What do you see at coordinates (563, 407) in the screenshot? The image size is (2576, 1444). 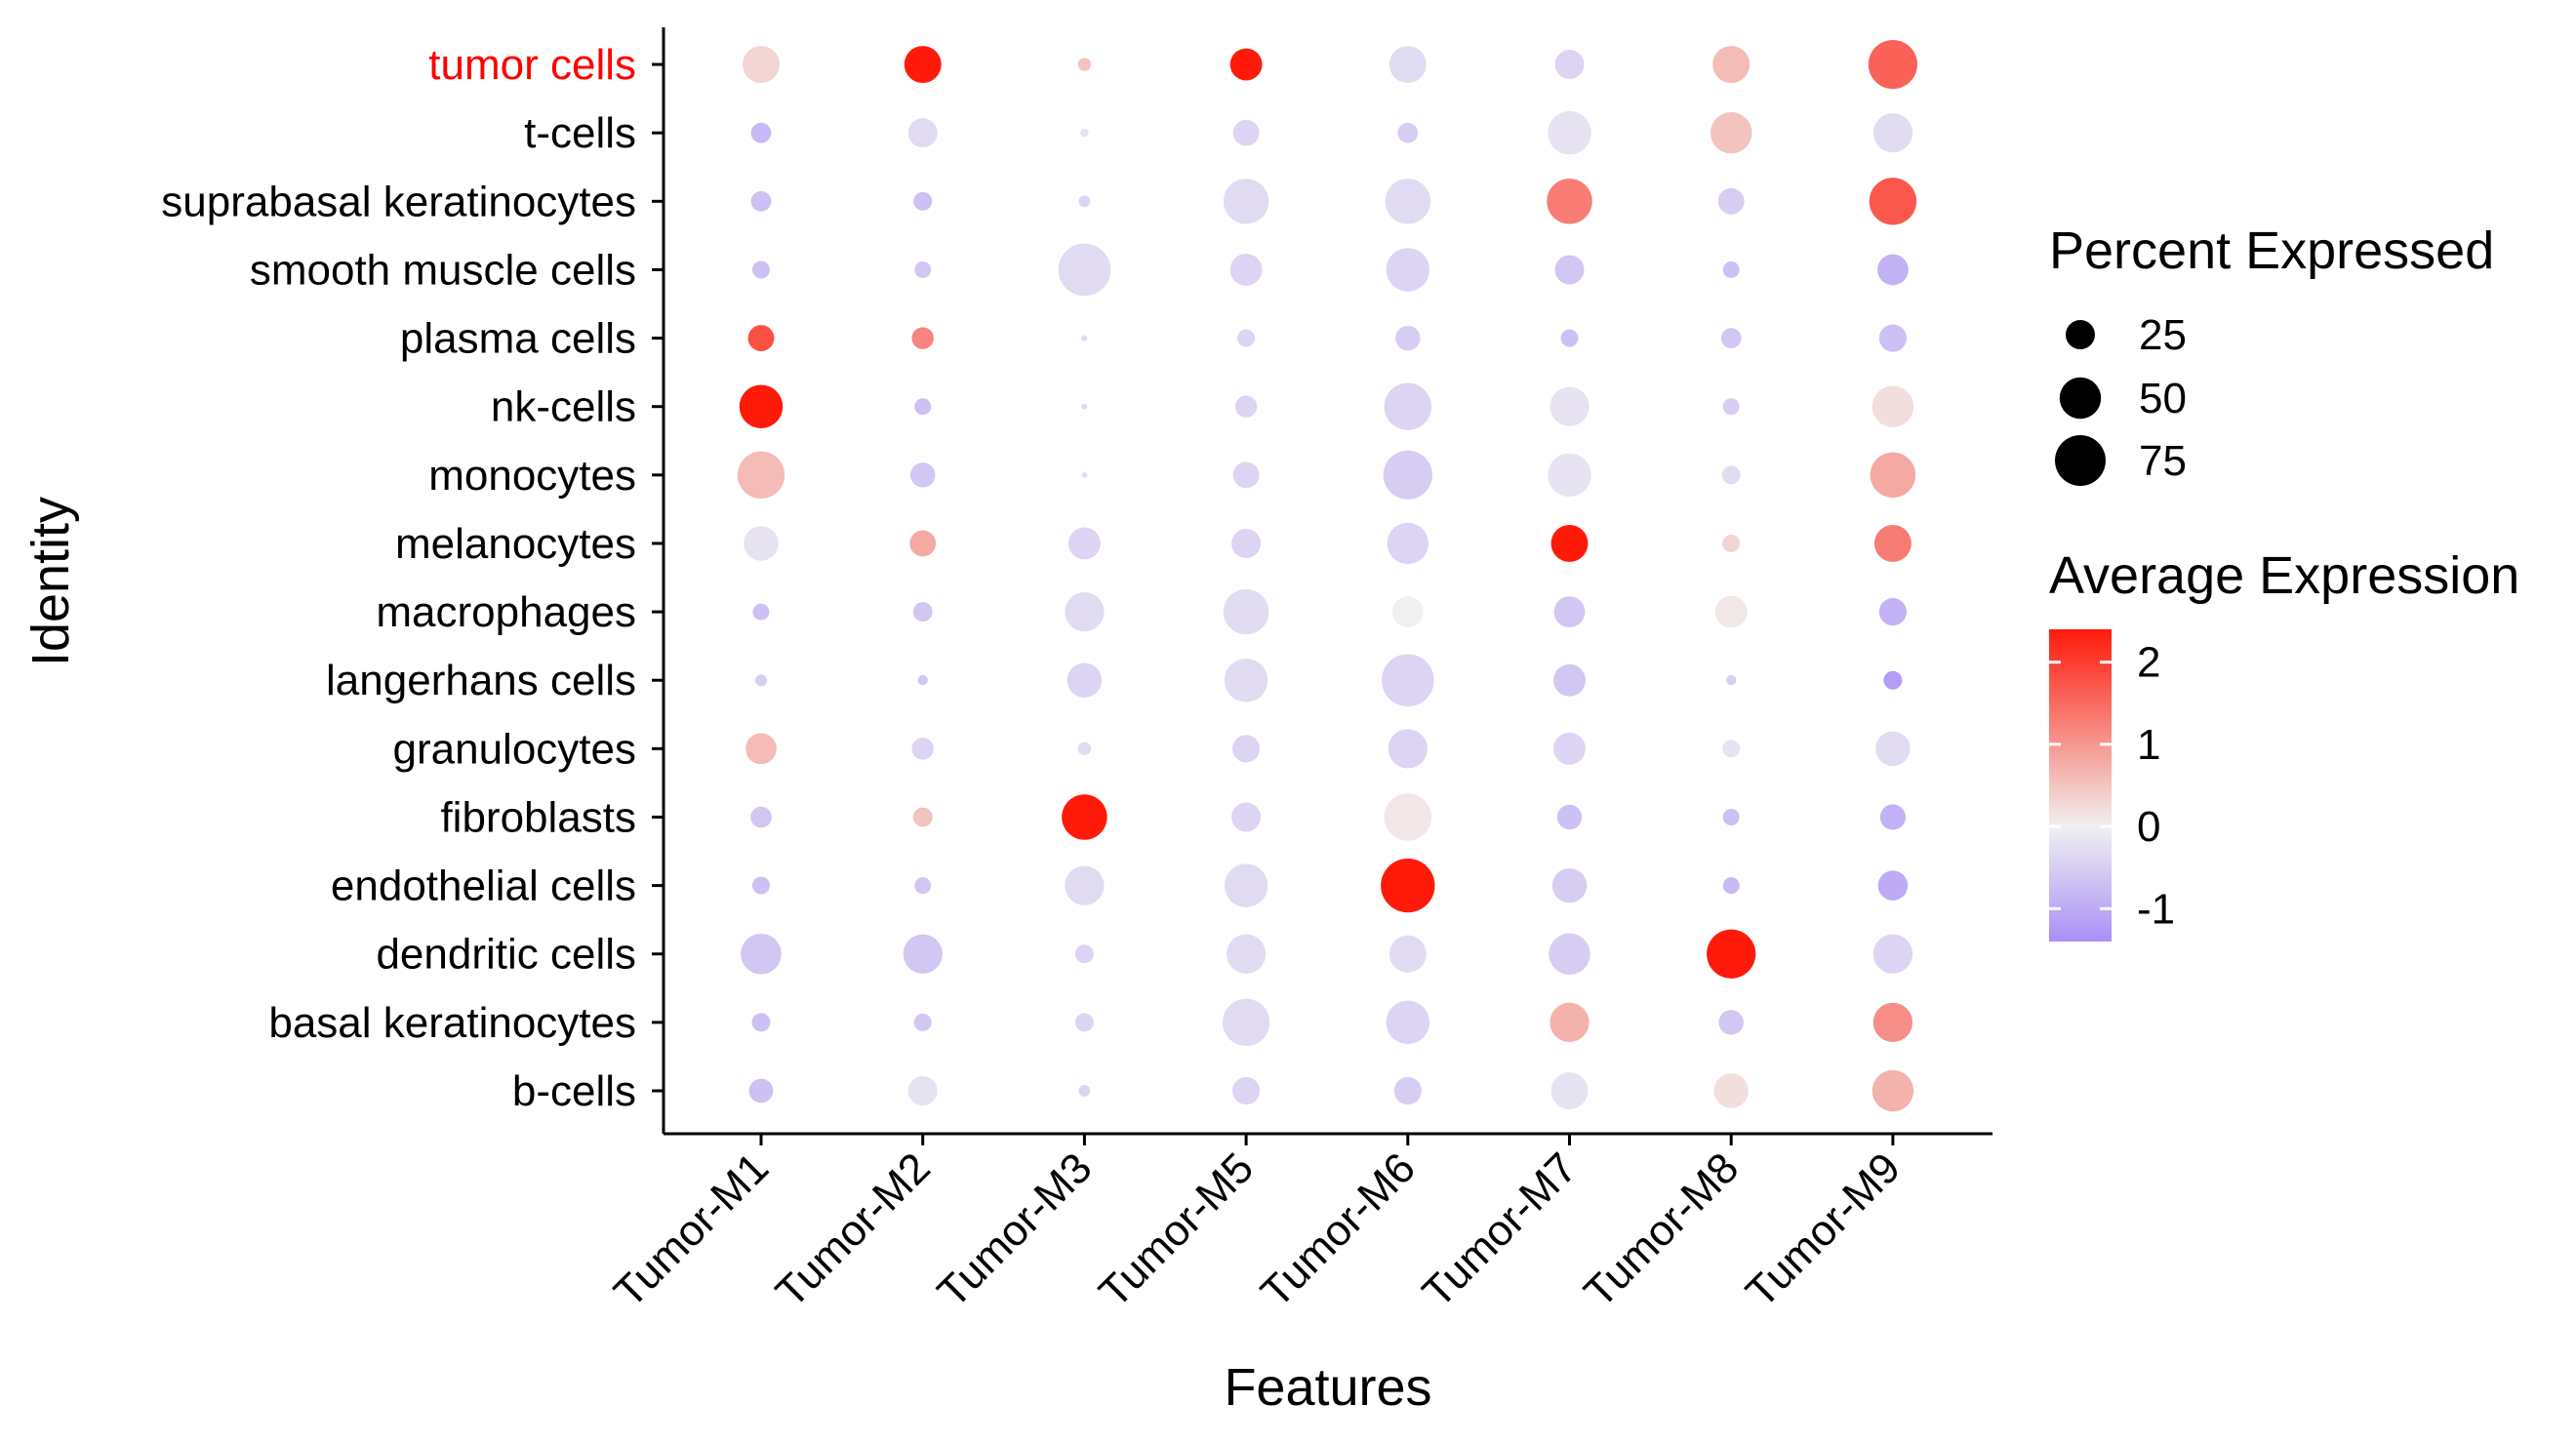 I see `y-tick-label: nk-cells` at bounding box center [563, 407].